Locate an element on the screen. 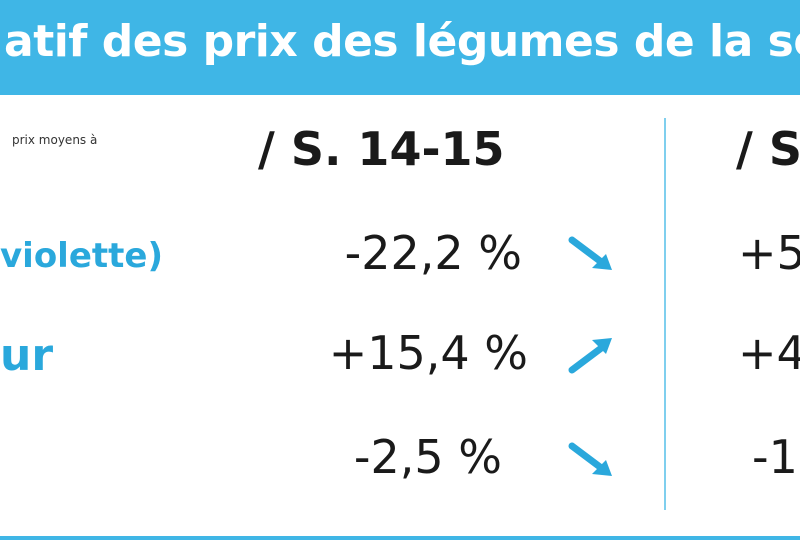  cell-value: +5 is located at coordinates (769, 253).